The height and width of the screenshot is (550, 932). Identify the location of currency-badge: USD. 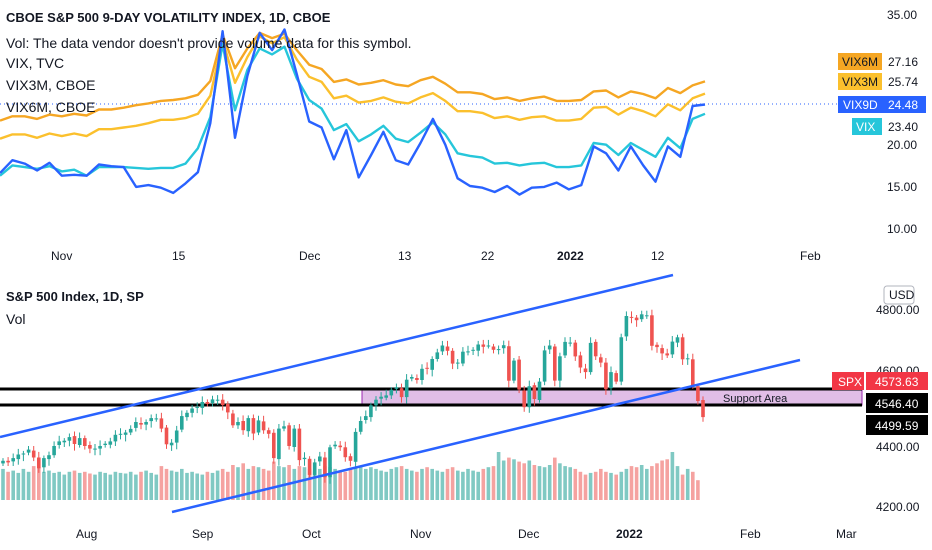
(899, 295).